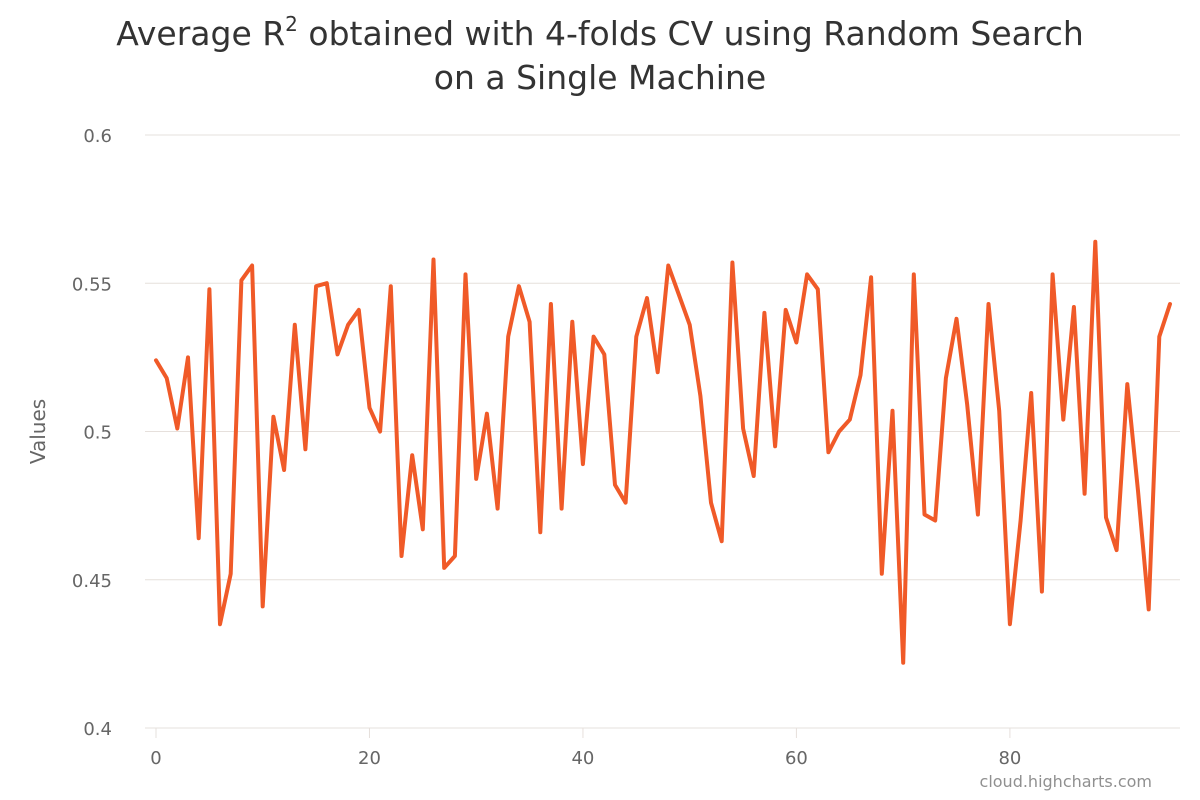  I want to click on y-tick-label: 0.4, so click(97, 729).